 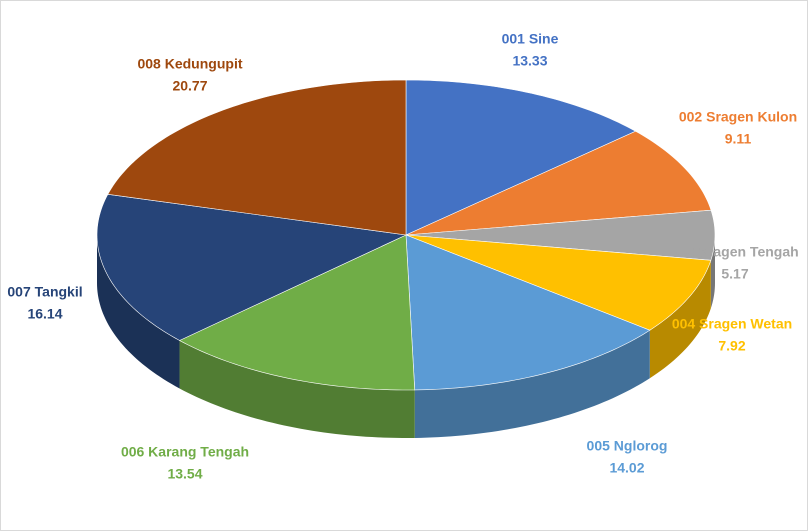 What do you see at coordinates (44, 314) in the screenshot?
I see `data-label-value: 16.14` at bounding box center [44, 314].